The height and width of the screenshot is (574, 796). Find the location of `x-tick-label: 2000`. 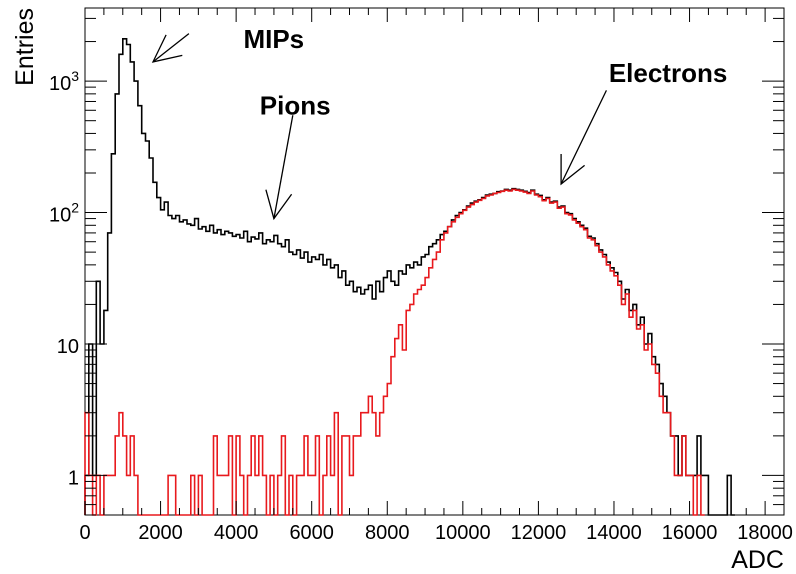

x-tick-label: 2000 is located at coordinates (160, 533).